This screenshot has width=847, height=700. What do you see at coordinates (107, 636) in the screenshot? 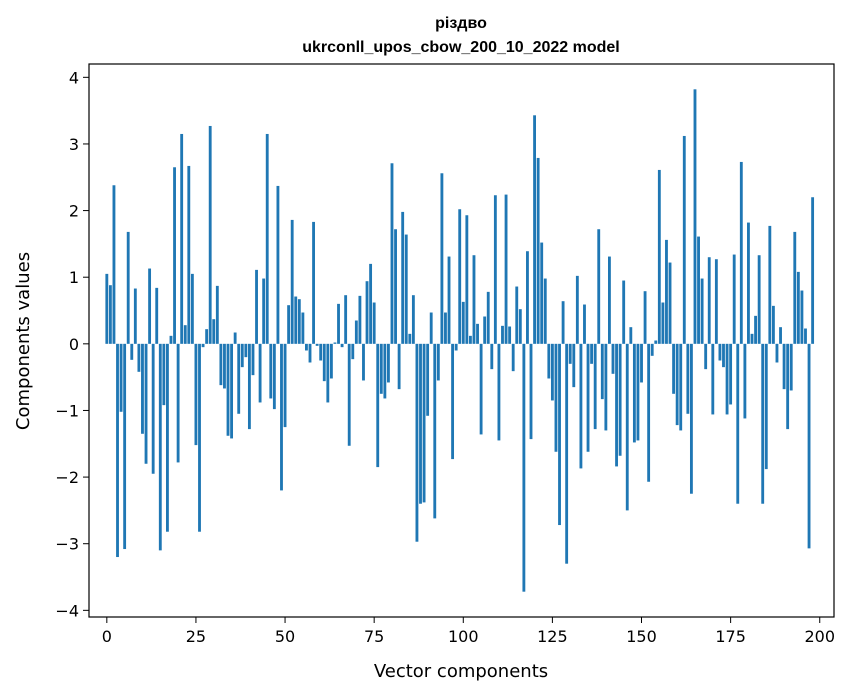
I see `x-tick-label-0: 0` at bounding box center [107, 636].